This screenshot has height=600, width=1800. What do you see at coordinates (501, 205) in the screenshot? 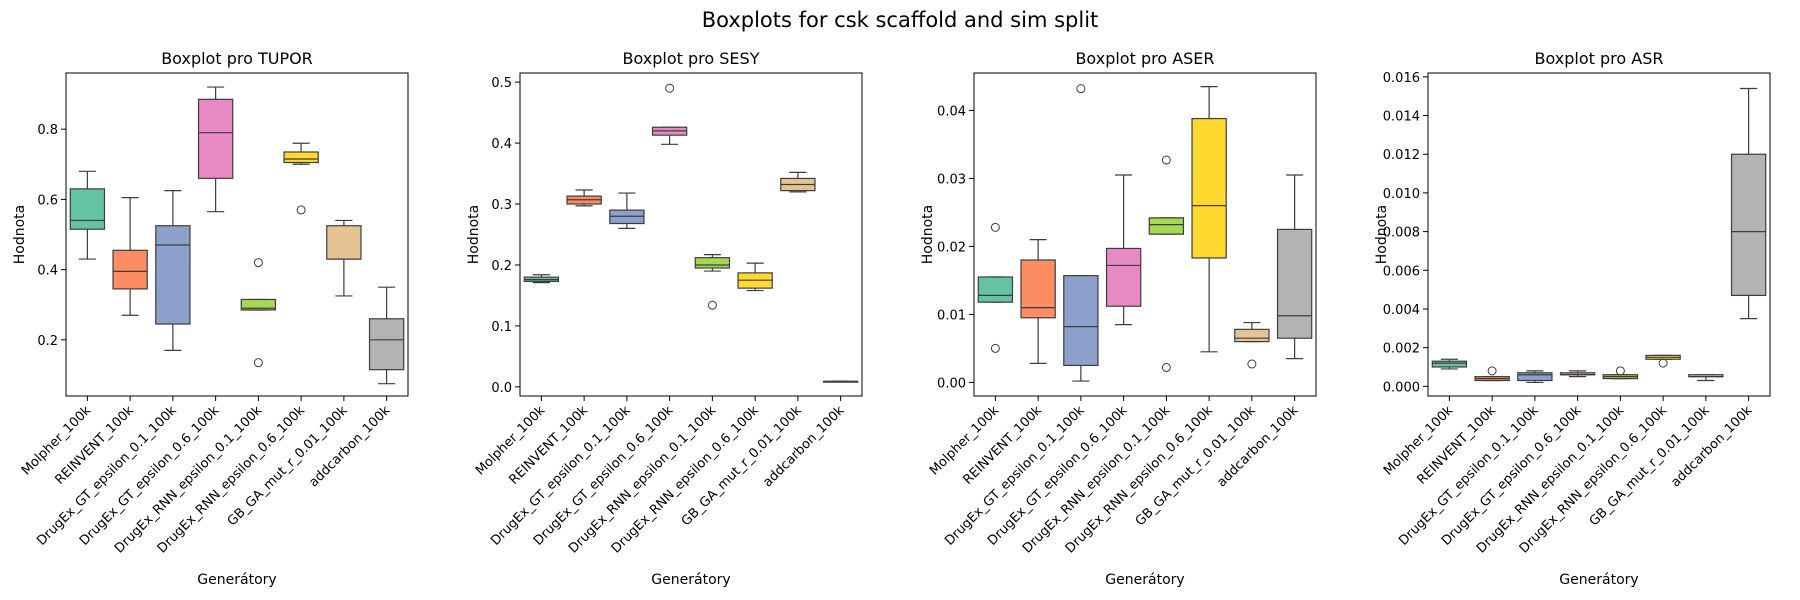
I see `y-tick-label: 0.3` at bounding box center [501, 205].